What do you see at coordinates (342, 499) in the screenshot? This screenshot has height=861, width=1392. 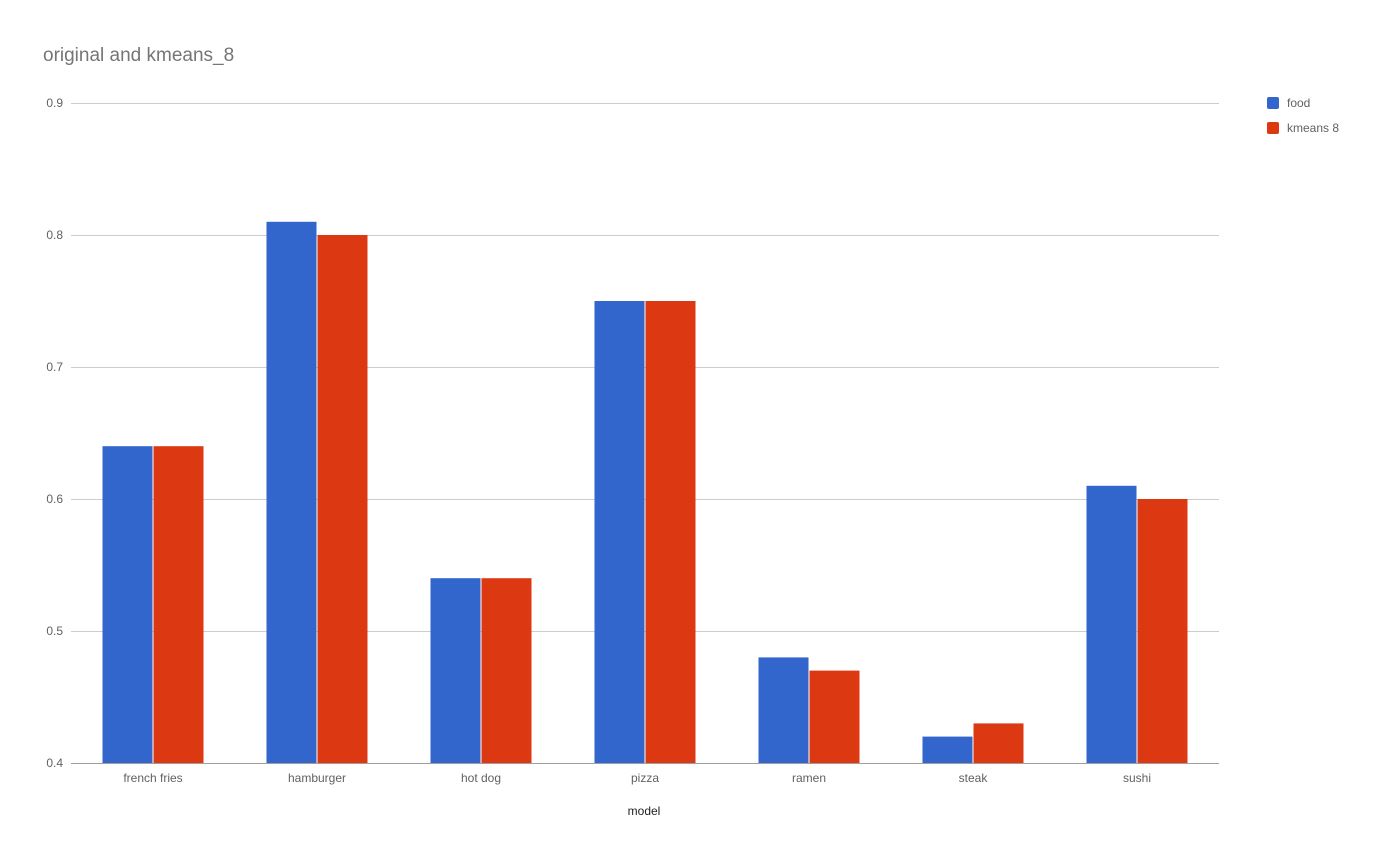 I see `bar-kmeans-8-hamburger` at bounding box center [342, 499].